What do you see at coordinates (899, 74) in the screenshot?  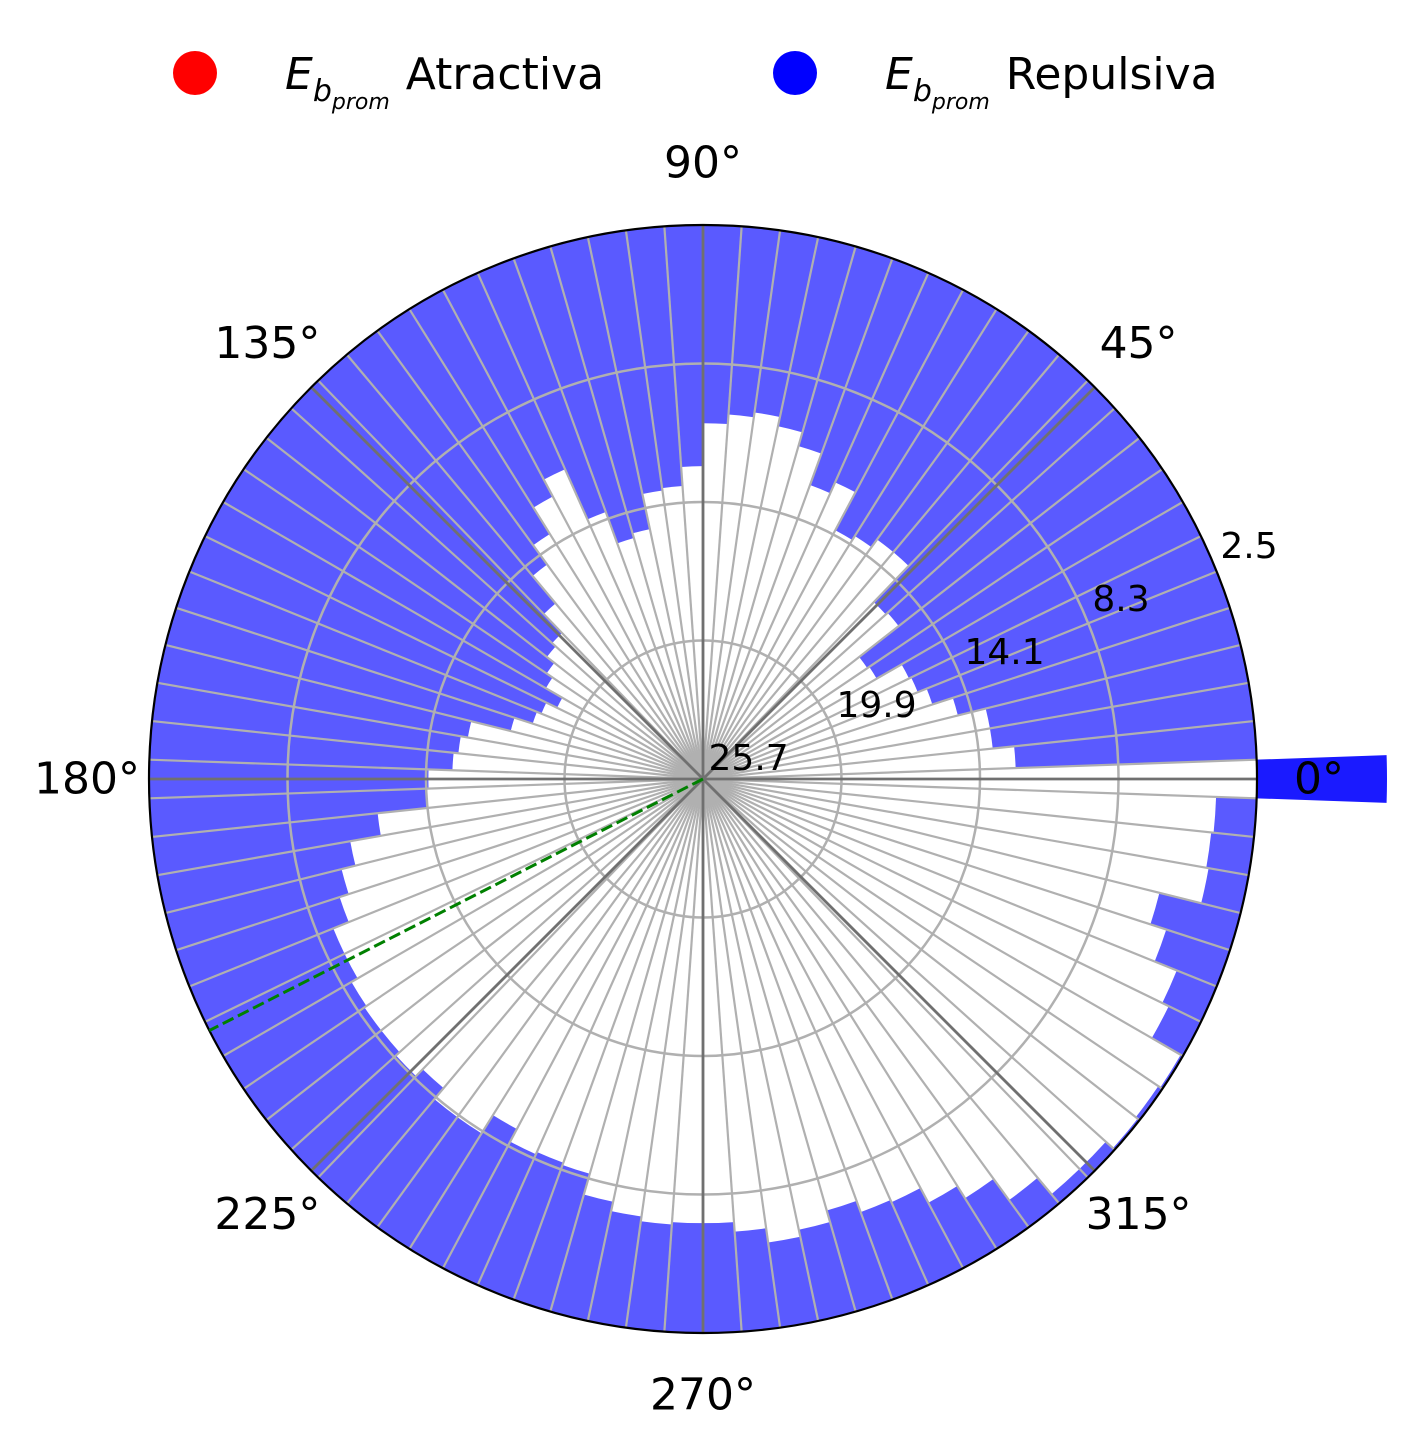 I see `legend-symbol: E` at bounding box center [899, 74].